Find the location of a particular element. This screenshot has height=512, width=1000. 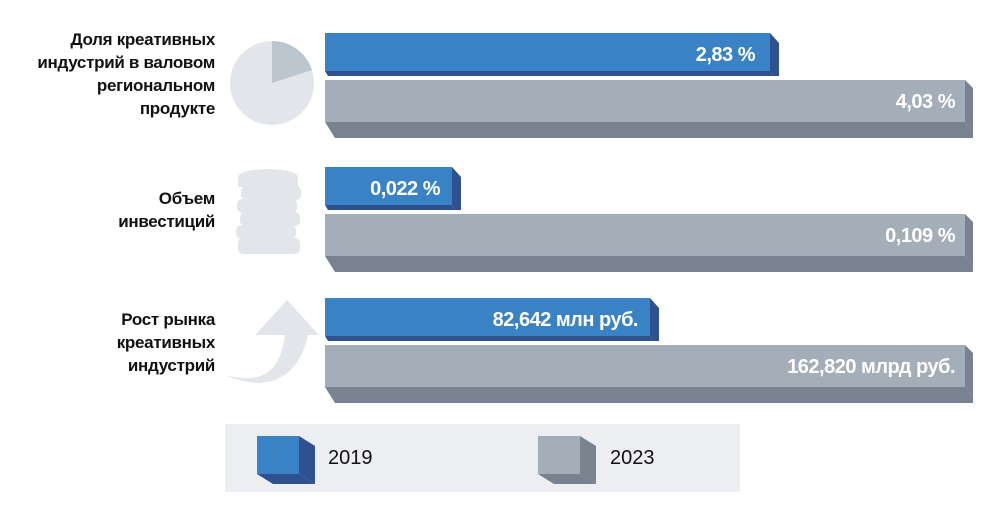

bar-2023-investment is located at coordinates (645, 235).